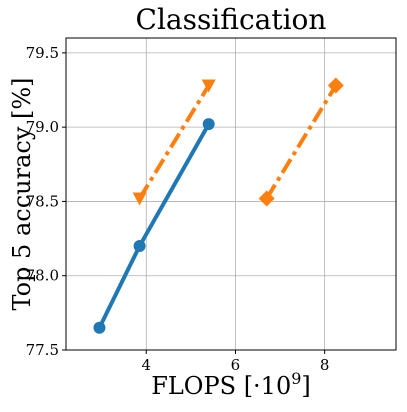  What do you see at coordinates (42, 201) in the screenshot?
I see `y-tick-label: 78.5` at bounding box center [42, 201].